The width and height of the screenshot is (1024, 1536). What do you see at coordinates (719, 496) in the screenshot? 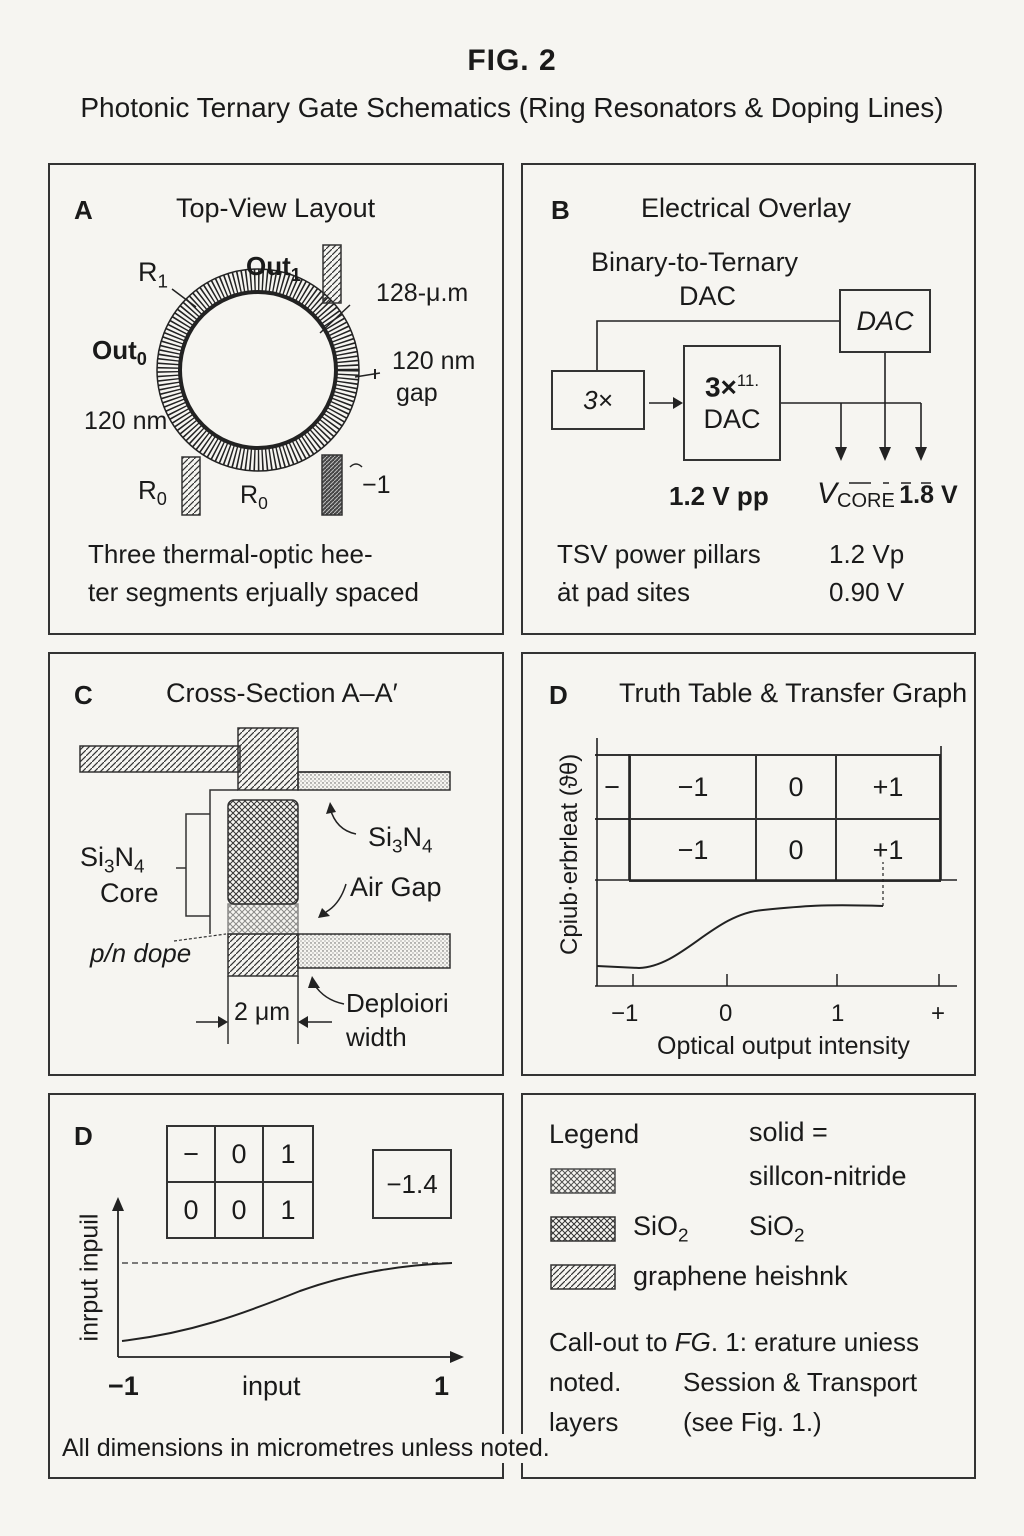
I see `vpp-label: 1.2 V pp` at bounding box center [719, 496].